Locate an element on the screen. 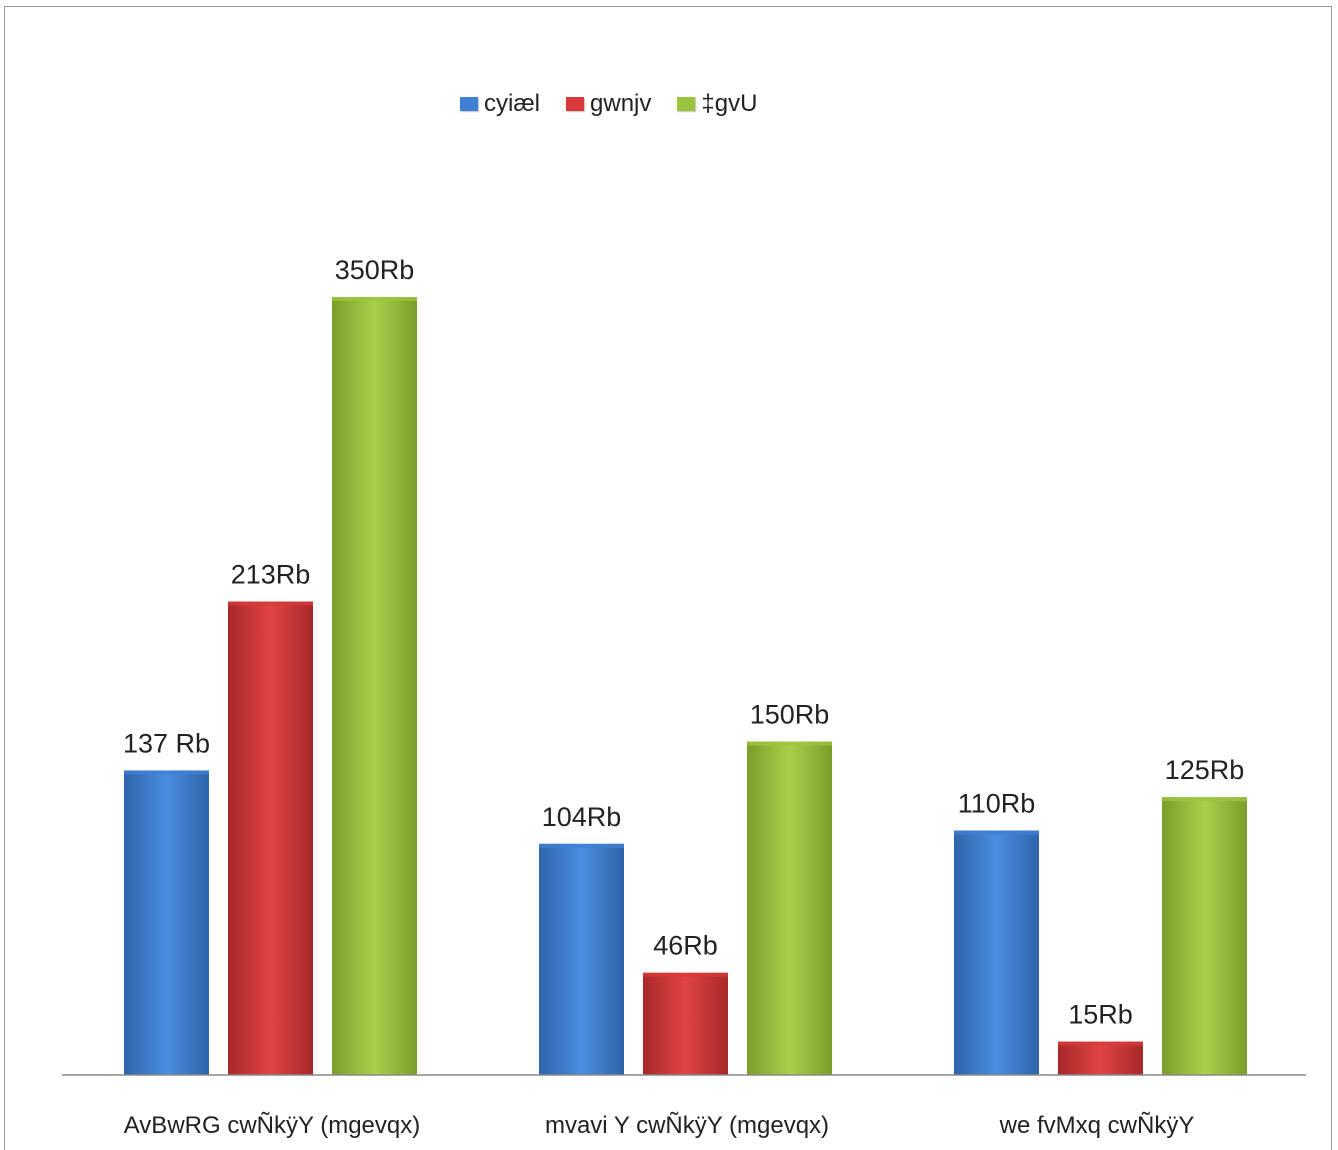  data-label-2-0: 350Rb is located at coordinates (375, 270).